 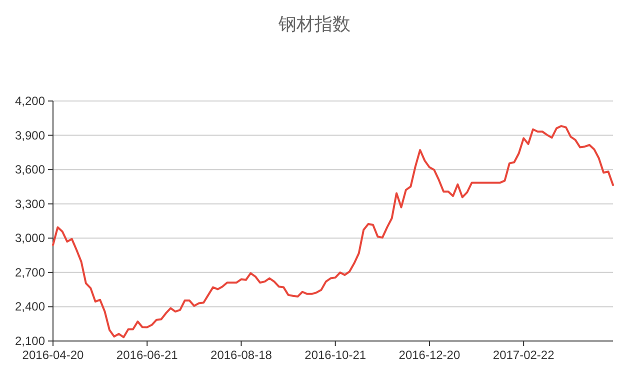 What do you see at coordinates (30, 238) in the screenshot?
I see `y-tick-label: 3,000` at bounding box center [30, 238].